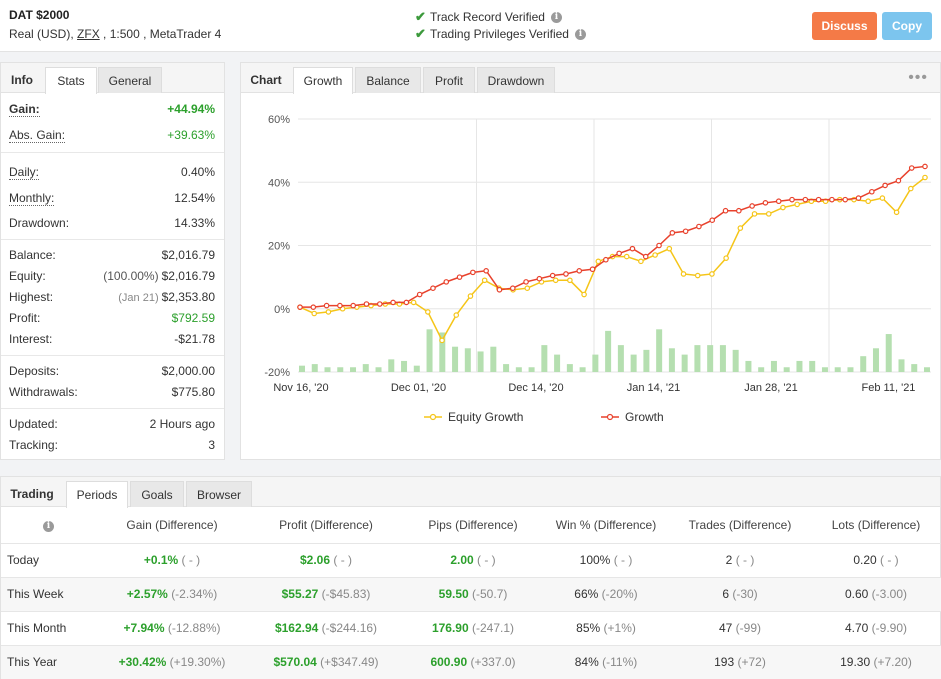  What do you see at coordinates (588, 628) in the screenshot?
I see `win-value: 85%` at bounding box center [588, 628].